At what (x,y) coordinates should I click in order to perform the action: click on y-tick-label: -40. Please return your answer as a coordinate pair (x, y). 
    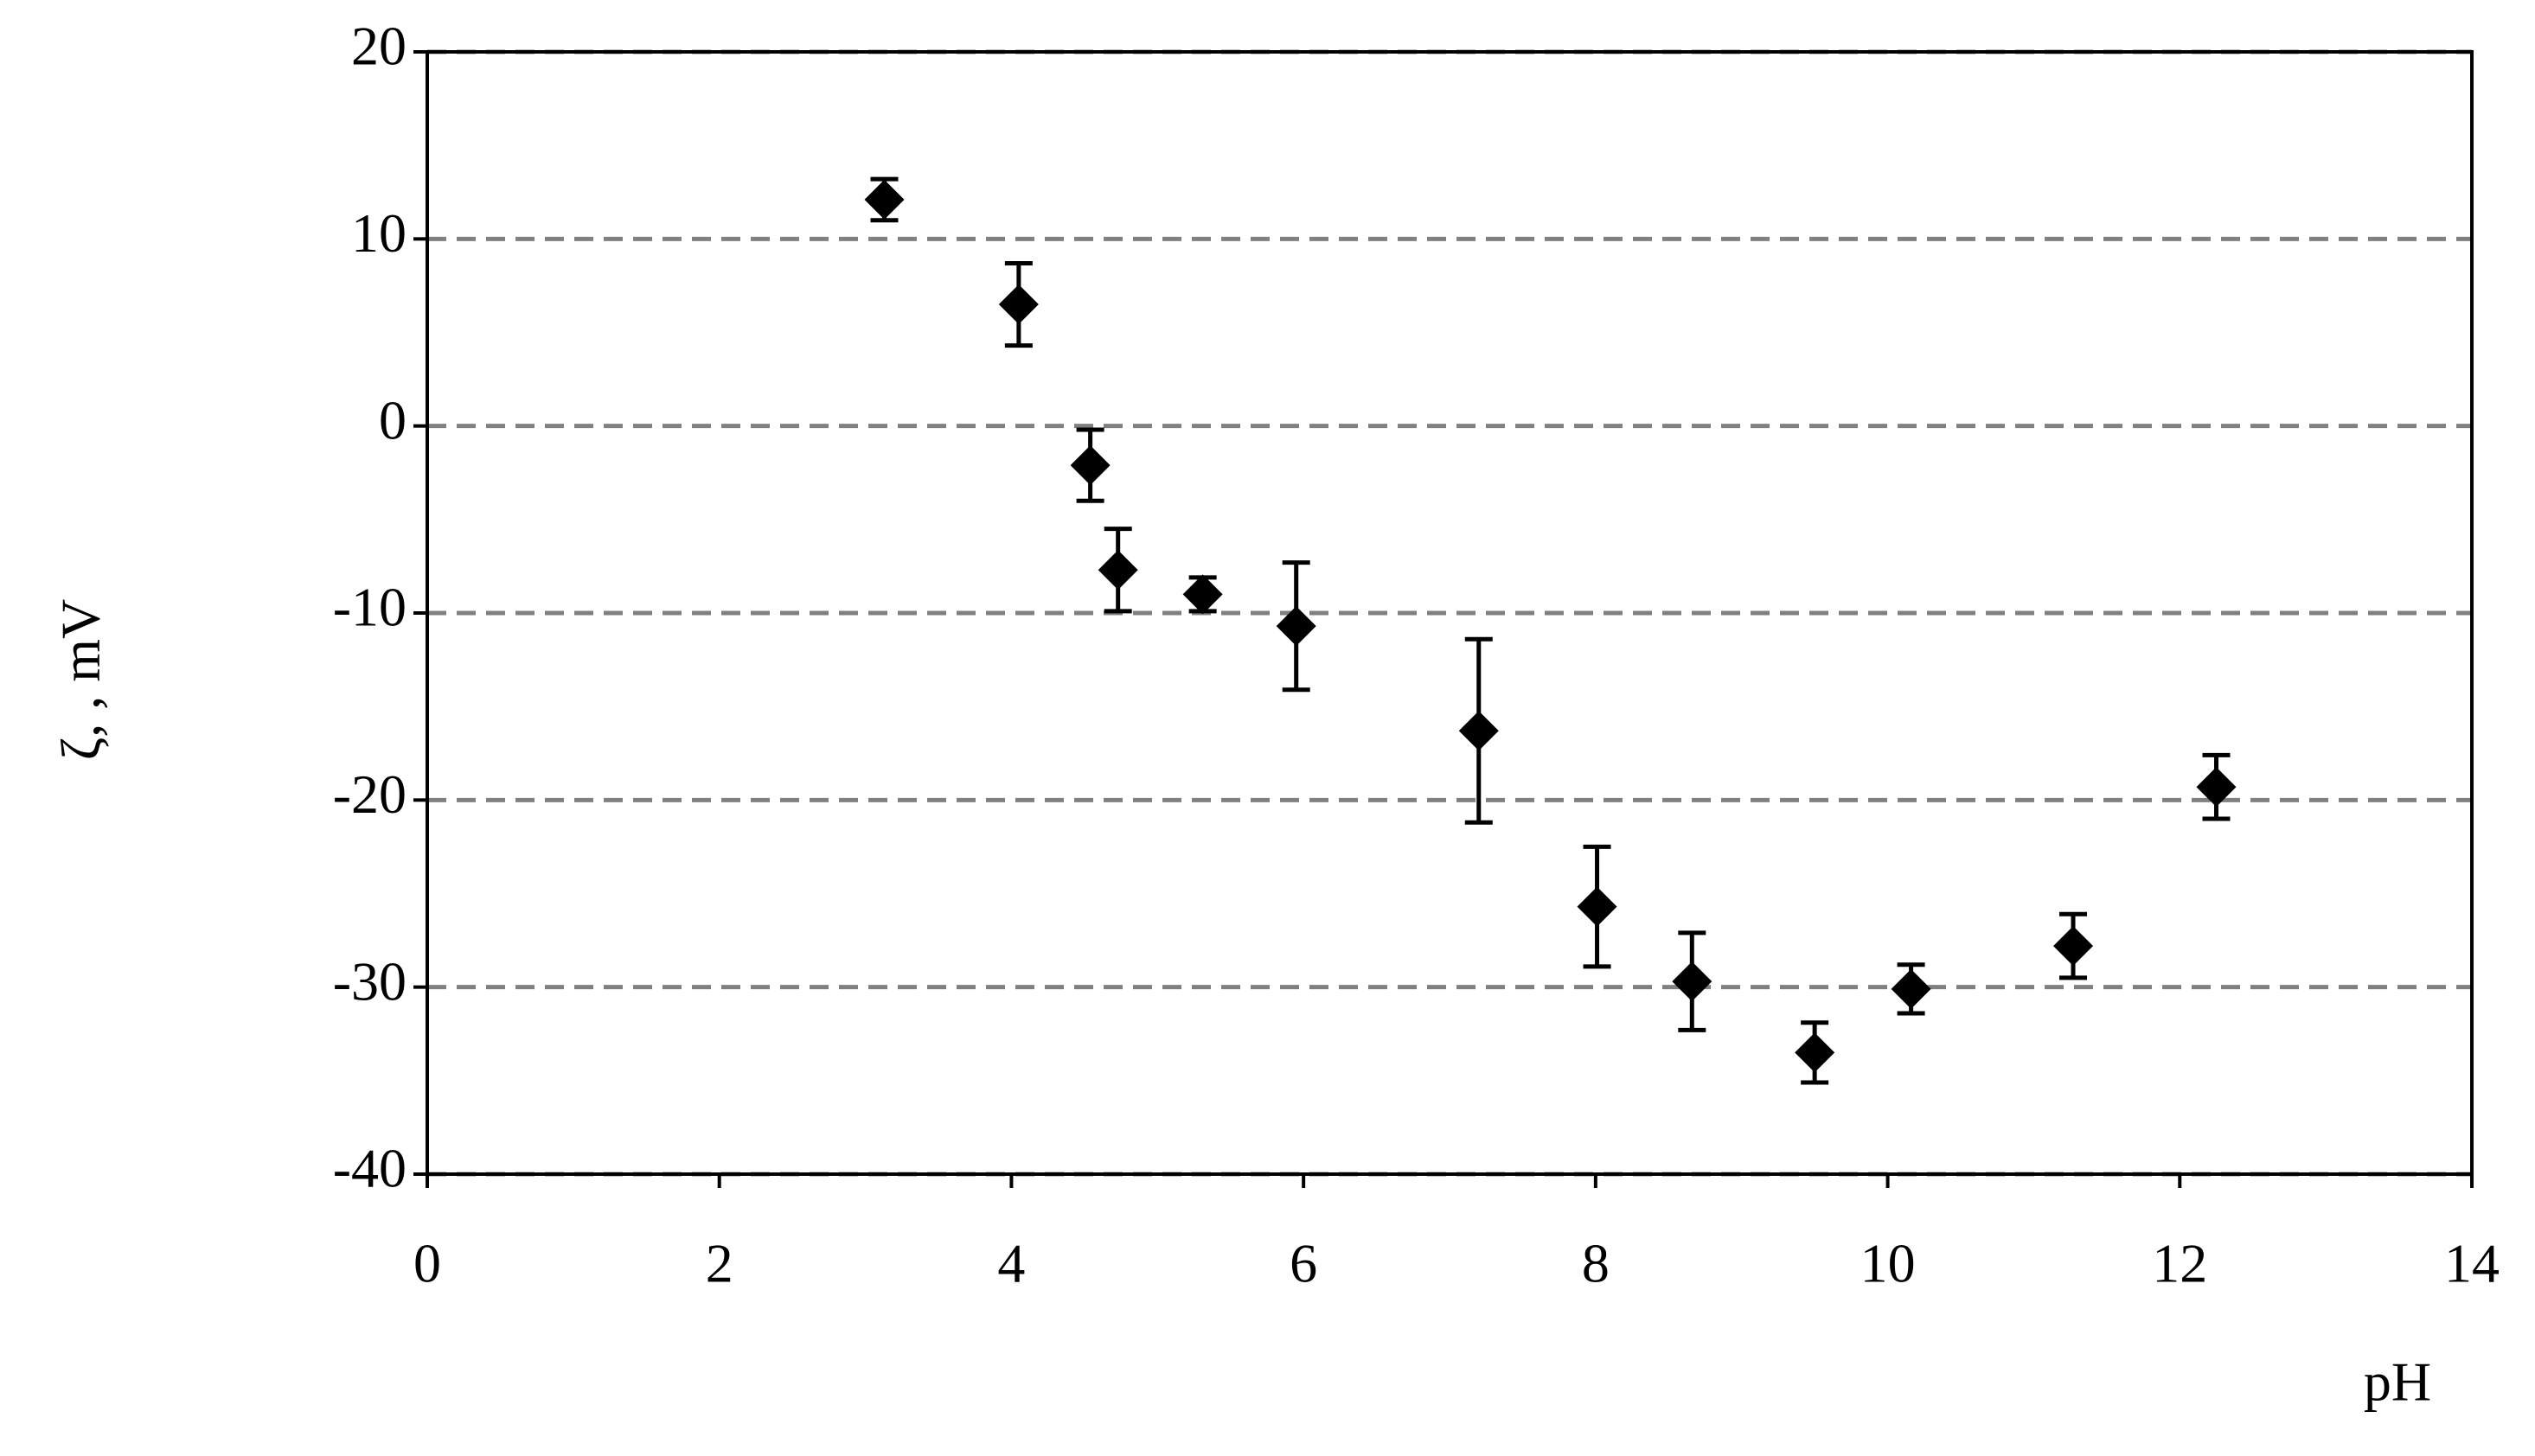
    Looking at the image, I should click on (369, 1168).